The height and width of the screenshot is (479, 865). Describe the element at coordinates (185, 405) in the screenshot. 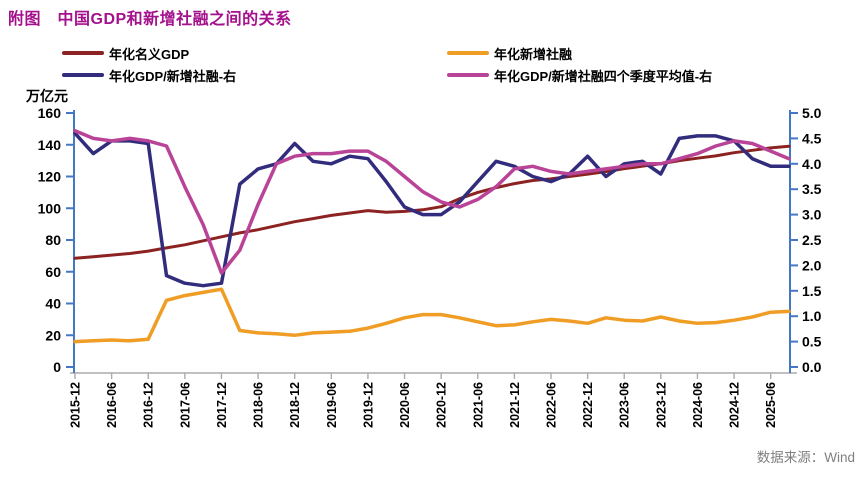

I see `x-axis-tick-label: 2017-06` at that location.